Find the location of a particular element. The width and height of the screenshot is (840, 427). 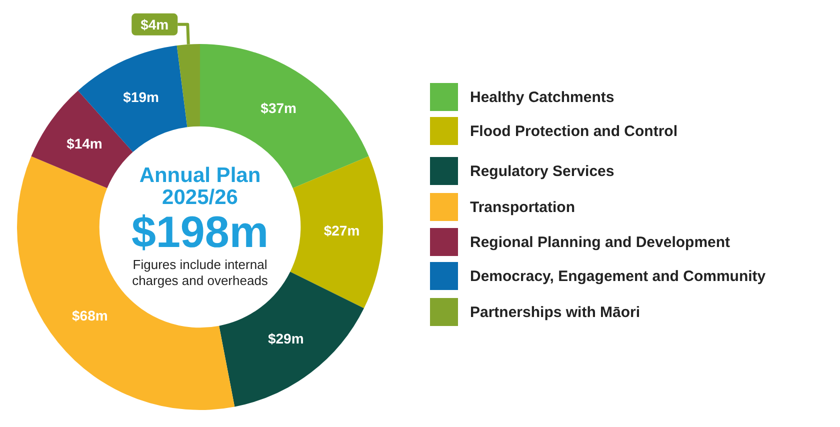

data-label: $68m is located at coordinates (90, 315).